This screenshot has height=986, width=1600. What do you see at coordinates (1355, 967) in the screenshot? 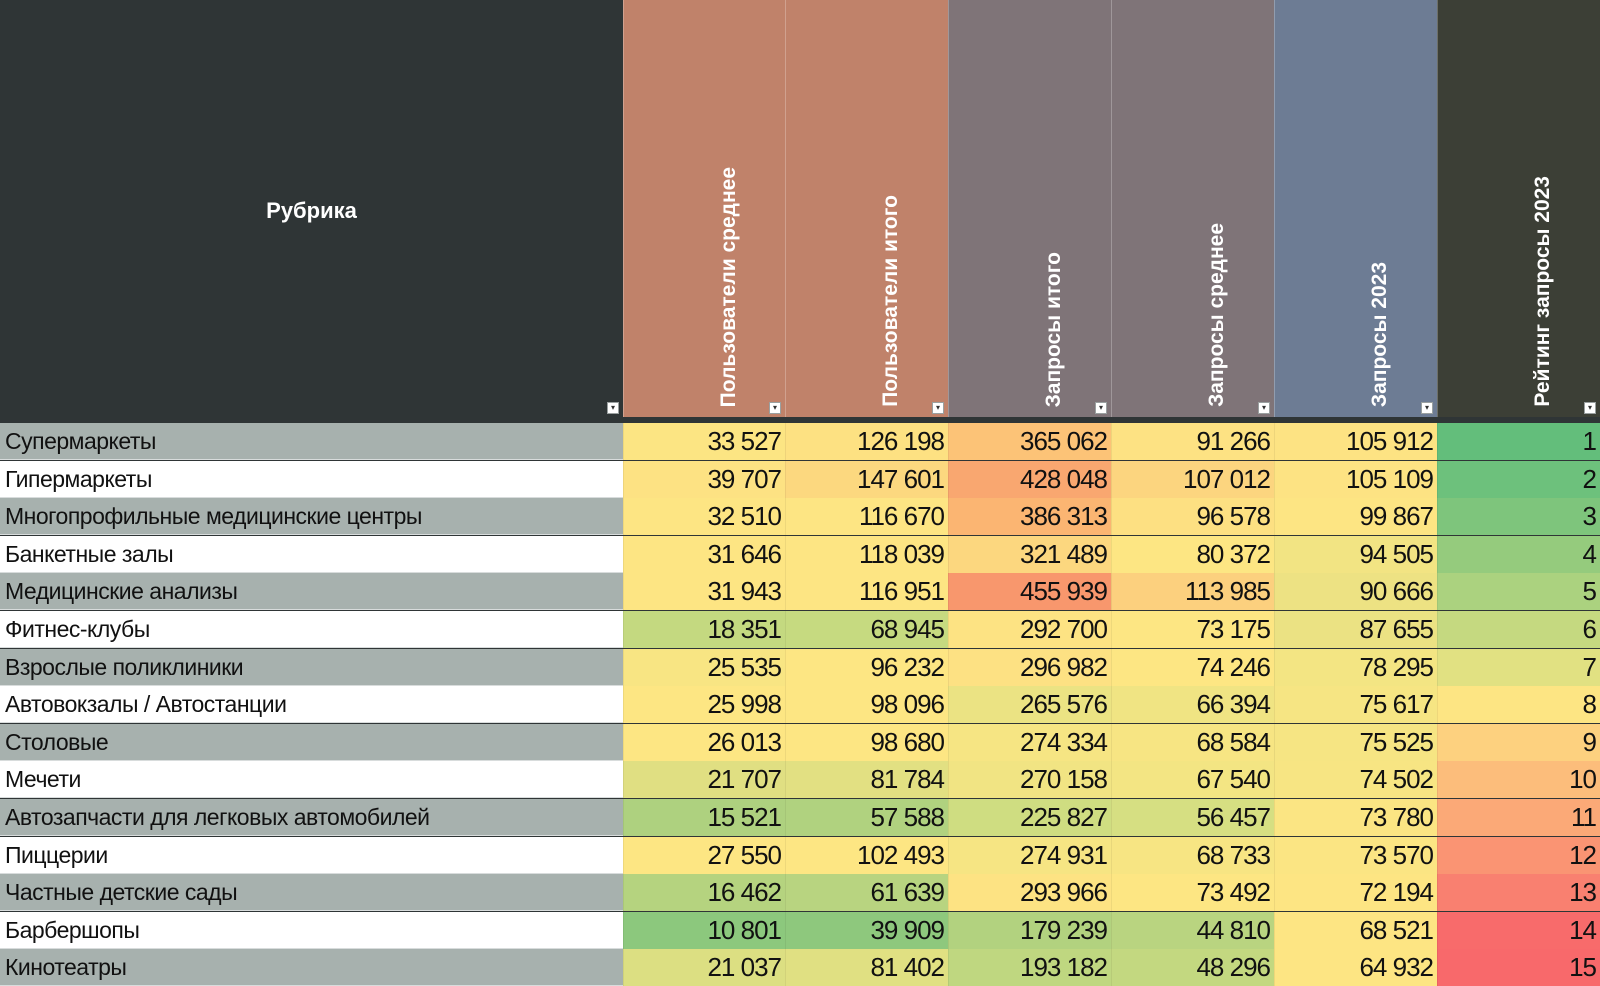
I see `cell-req_2023: 64 932` at bounding box center [1355, 967].